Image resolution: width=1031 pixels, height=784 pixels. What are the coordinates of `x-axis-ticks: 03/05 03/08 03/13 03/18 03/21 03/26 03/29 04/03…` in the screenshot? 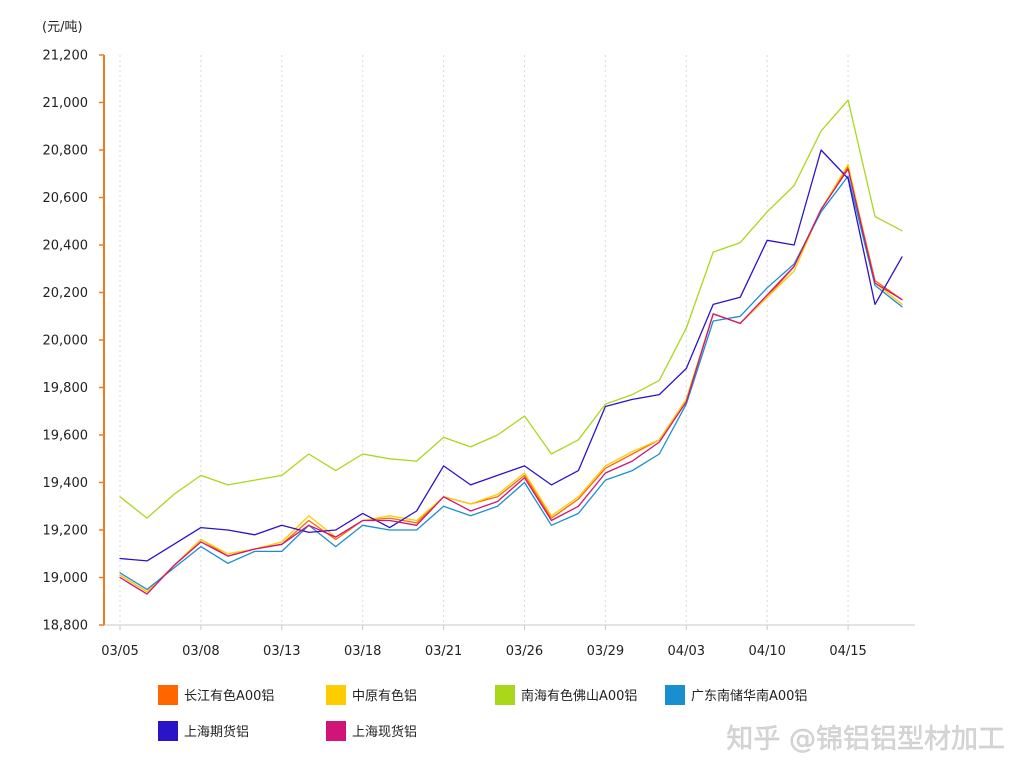 It's located at (484, 642).